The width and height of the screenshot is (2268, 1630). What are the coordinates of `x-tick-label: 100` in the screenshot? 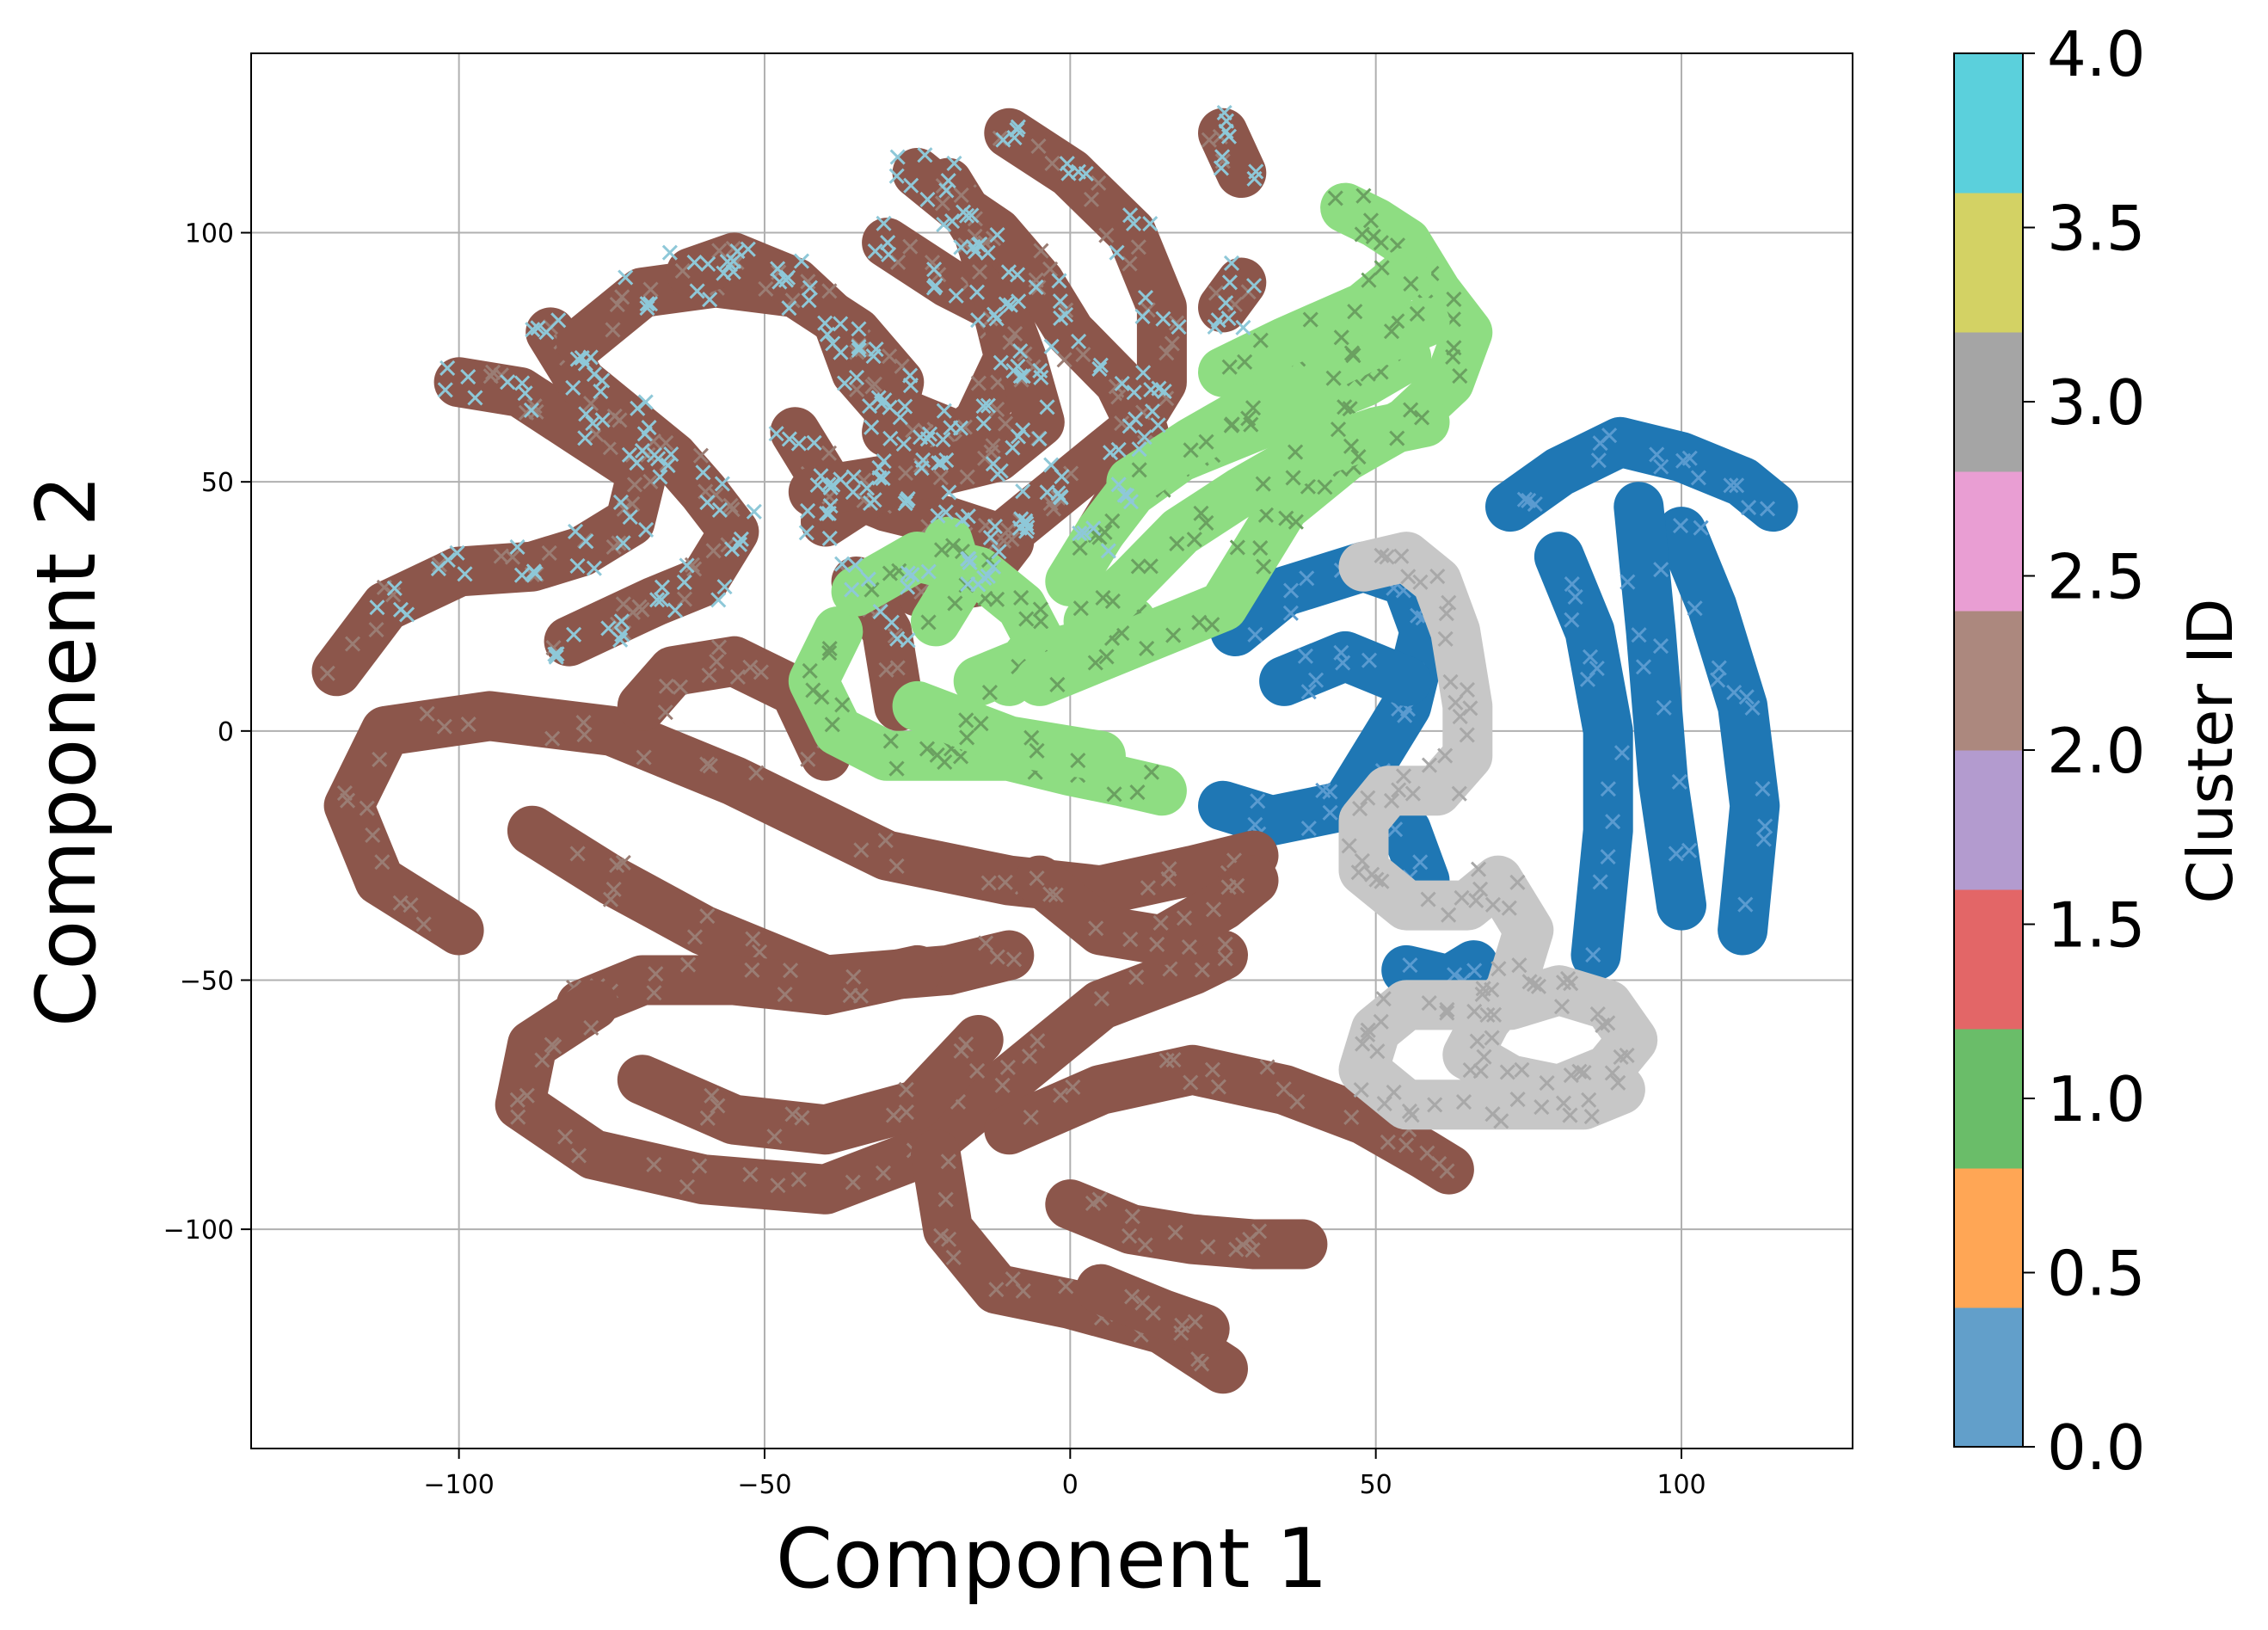 It's located at (1681, 1485).